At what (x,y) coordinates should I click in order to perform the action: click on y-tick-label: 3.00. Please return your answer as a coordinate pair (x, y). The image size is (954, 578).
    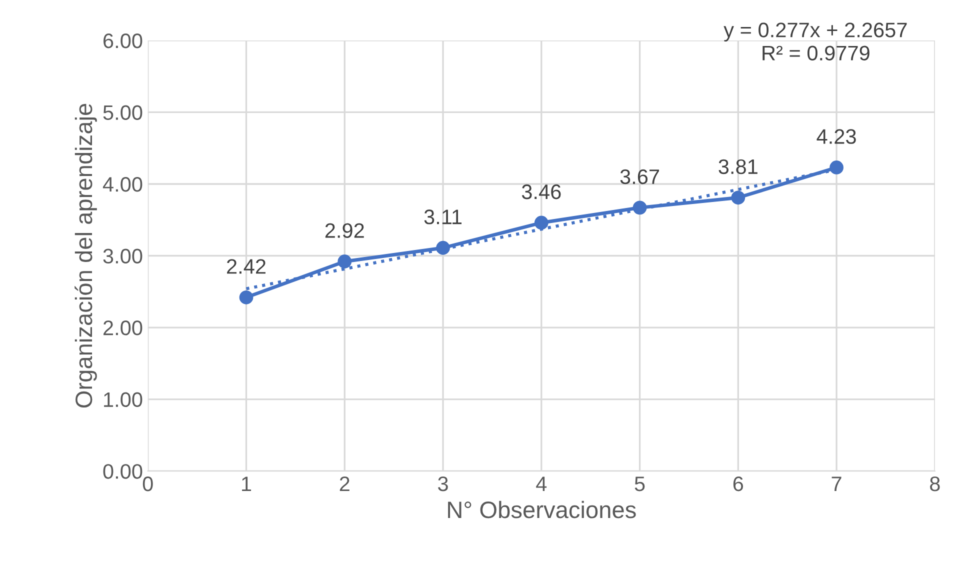
    Looking at the image, I should click on (122, 256).